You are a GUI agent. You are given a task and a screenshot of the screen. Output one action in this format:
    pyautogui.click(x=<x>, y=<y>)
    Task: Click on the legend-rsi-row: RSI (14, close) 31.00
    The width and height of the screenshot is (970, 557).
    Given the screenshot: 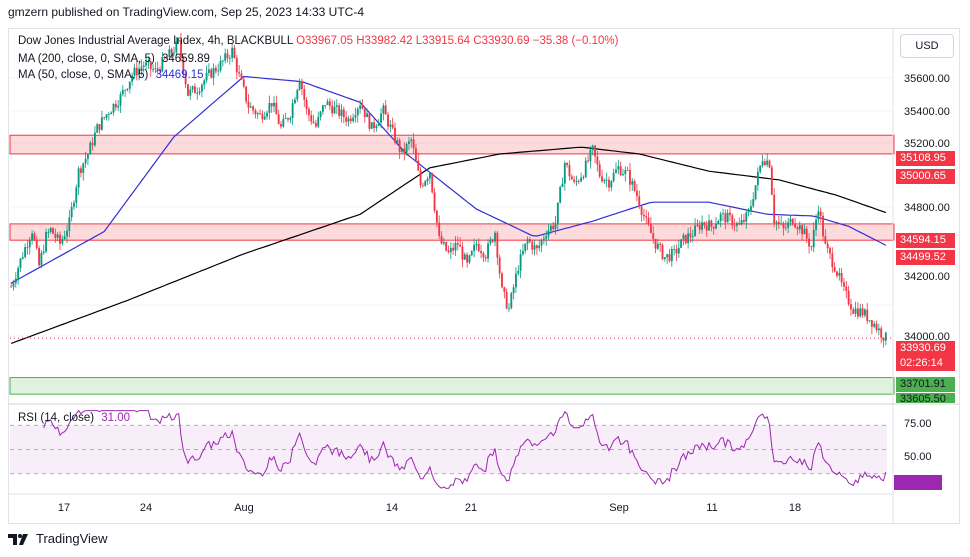 What is the action you would take?
    pyautogui.click(x=74, y=418)
    